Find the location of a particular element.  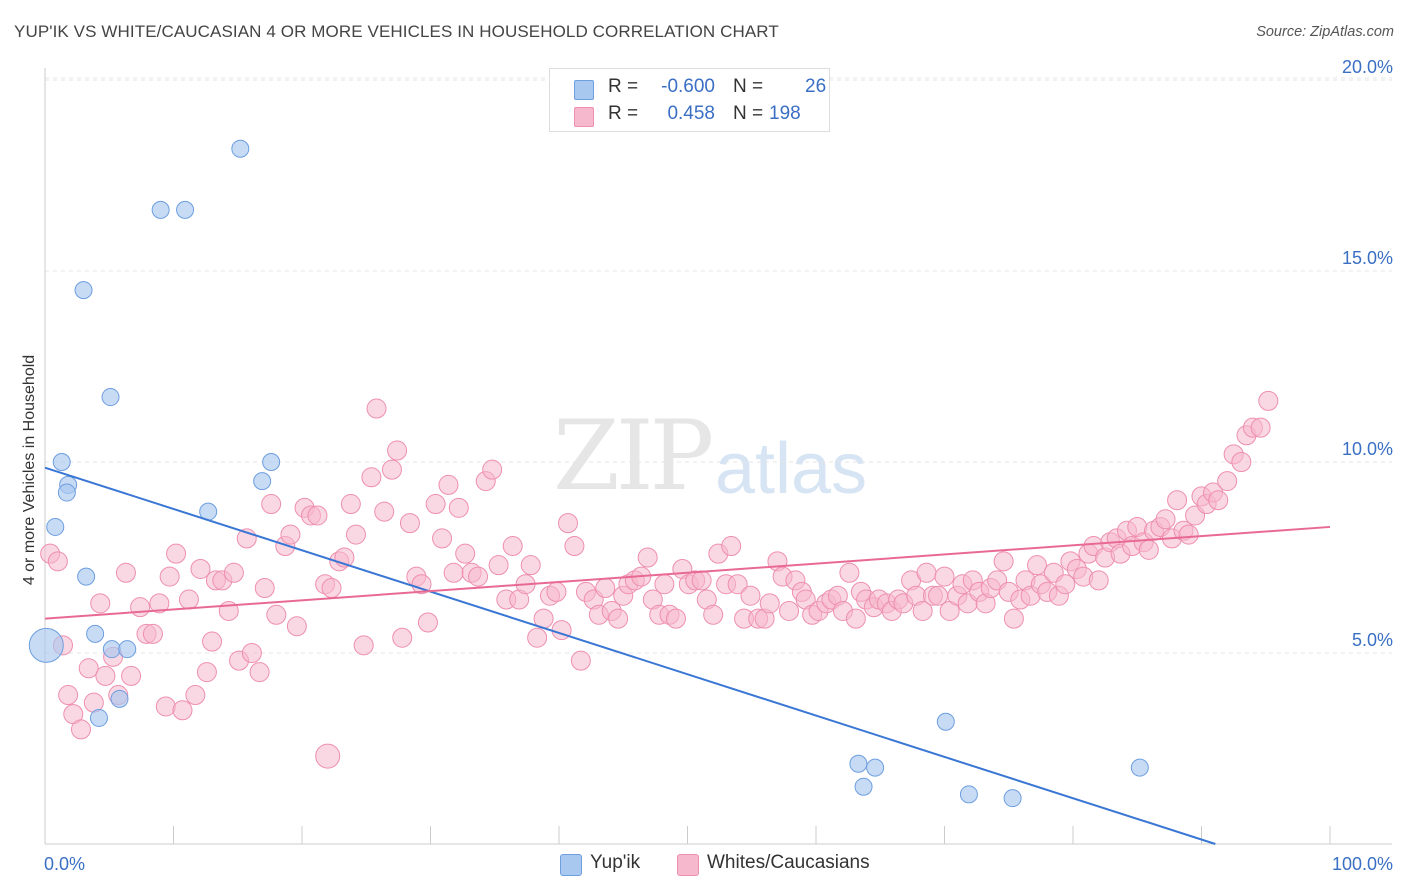

whites-trend-line is located at coordinates (687, 572).